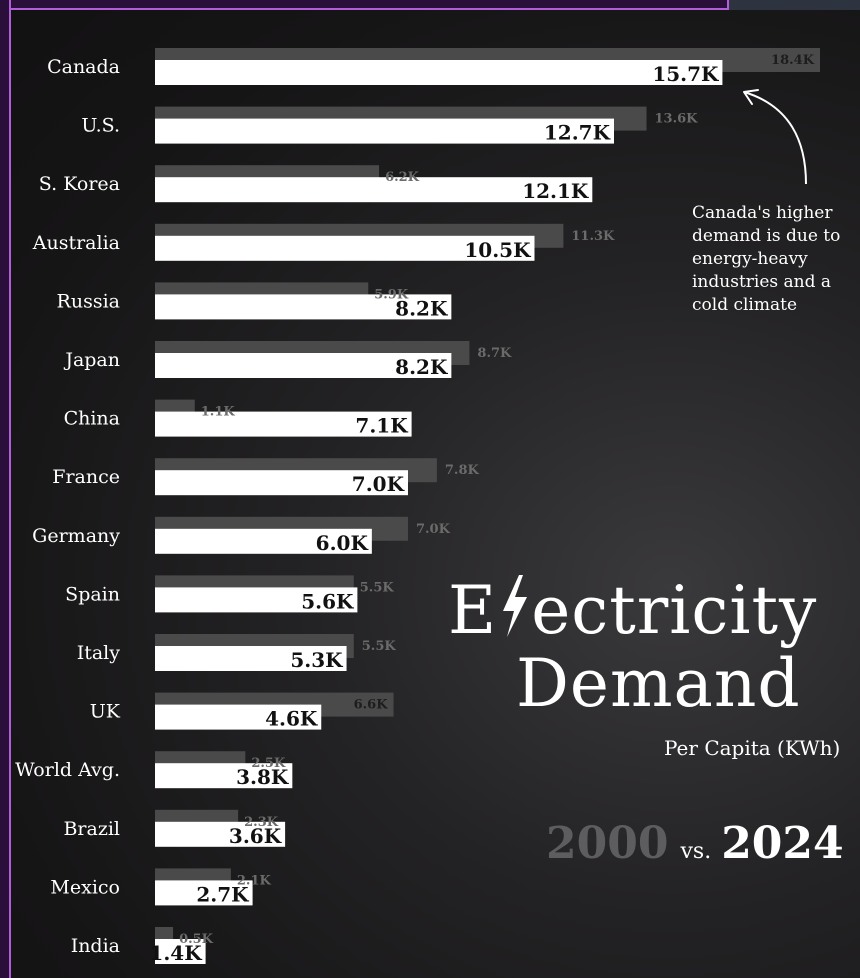  I want to click on label-2024: 1.4K, so click(175, 953).